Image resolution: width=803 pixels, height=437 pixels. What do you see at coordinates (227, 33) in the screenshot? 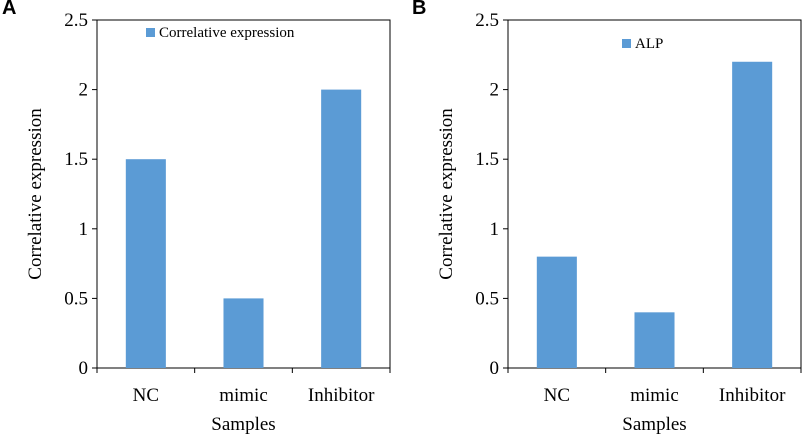
I see `legend-label: Correlative expression` at bounding box center [227, 33].